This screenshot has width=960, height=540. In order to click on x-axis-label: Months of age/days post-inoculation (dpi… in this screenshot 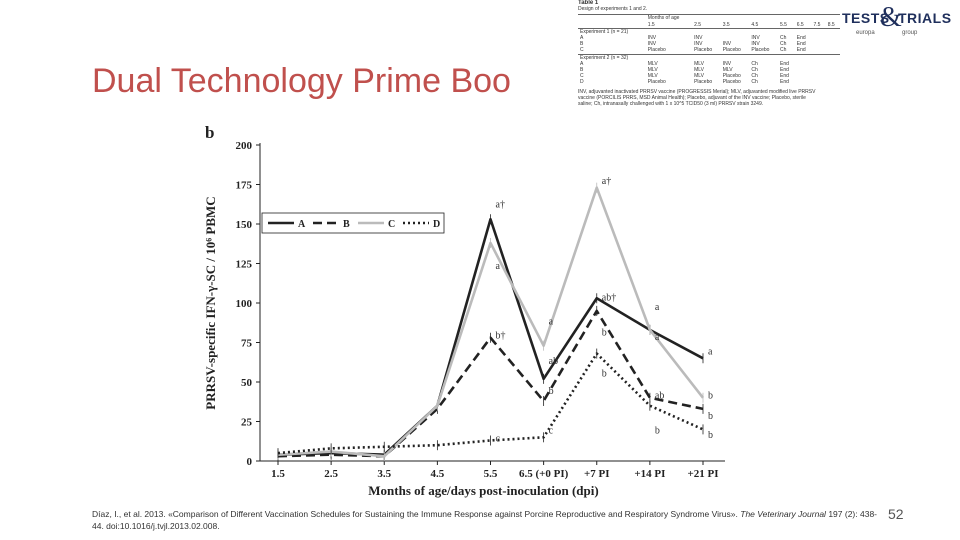, I will do `click(483, 490)`.